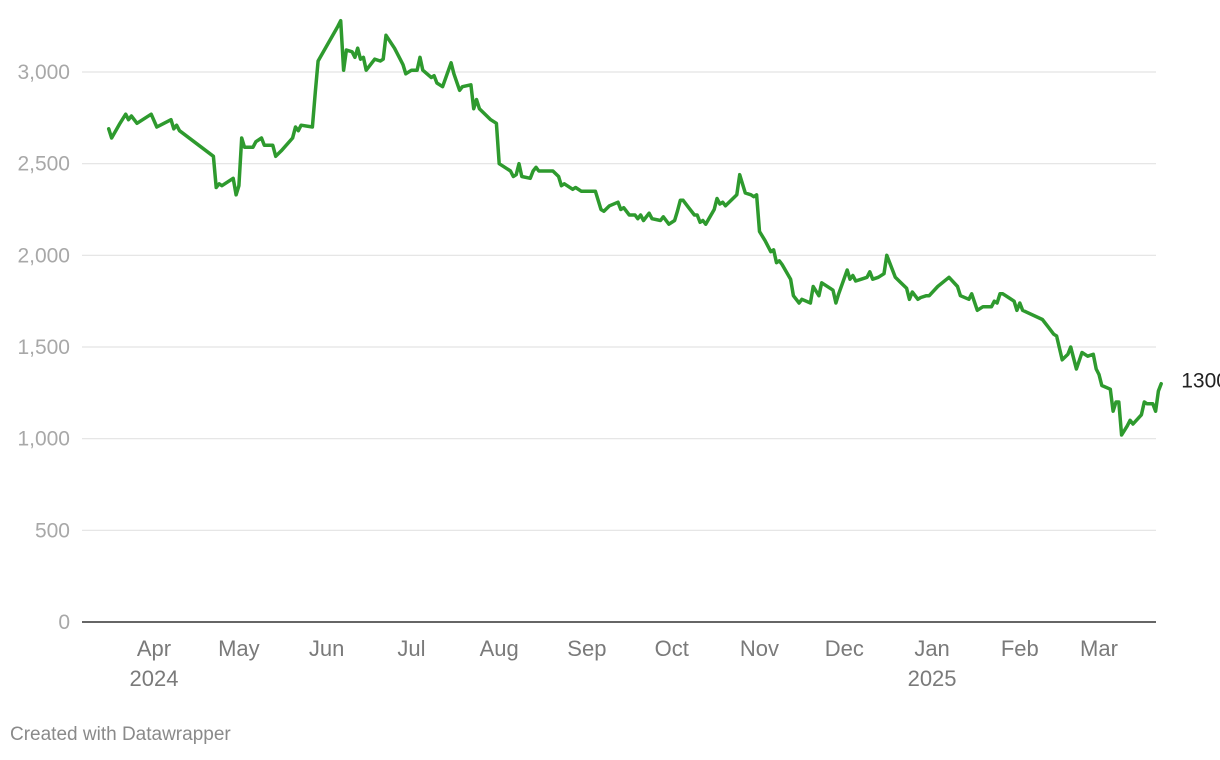 The width and height of the screenshot is (1220, 760). What do you see at coordinates (1020, 648) in the screenshot?
I see `x-tick-label: Feb` at bounding box center [1020, 648].